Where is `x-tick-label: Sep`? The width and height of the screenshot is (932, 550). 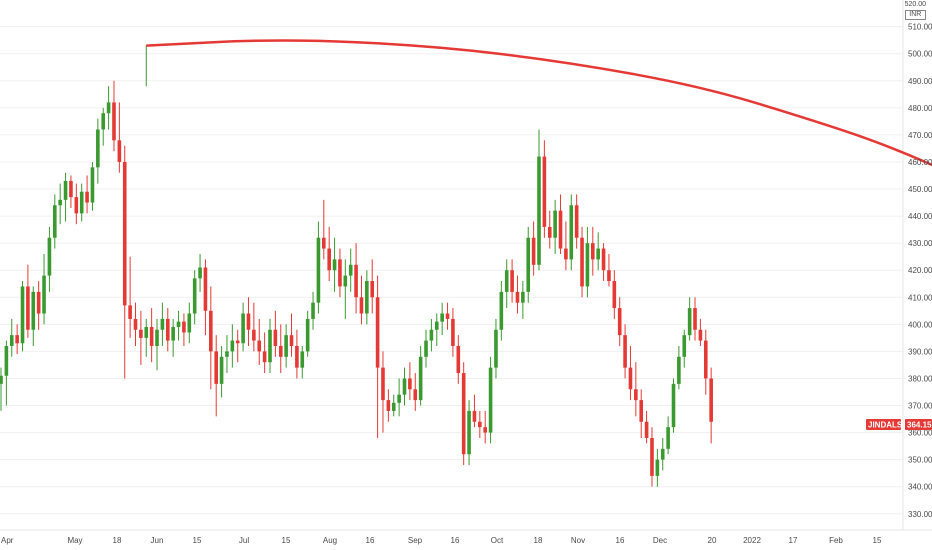
x-tick-label: Sep is located at coordinates (415, 540).